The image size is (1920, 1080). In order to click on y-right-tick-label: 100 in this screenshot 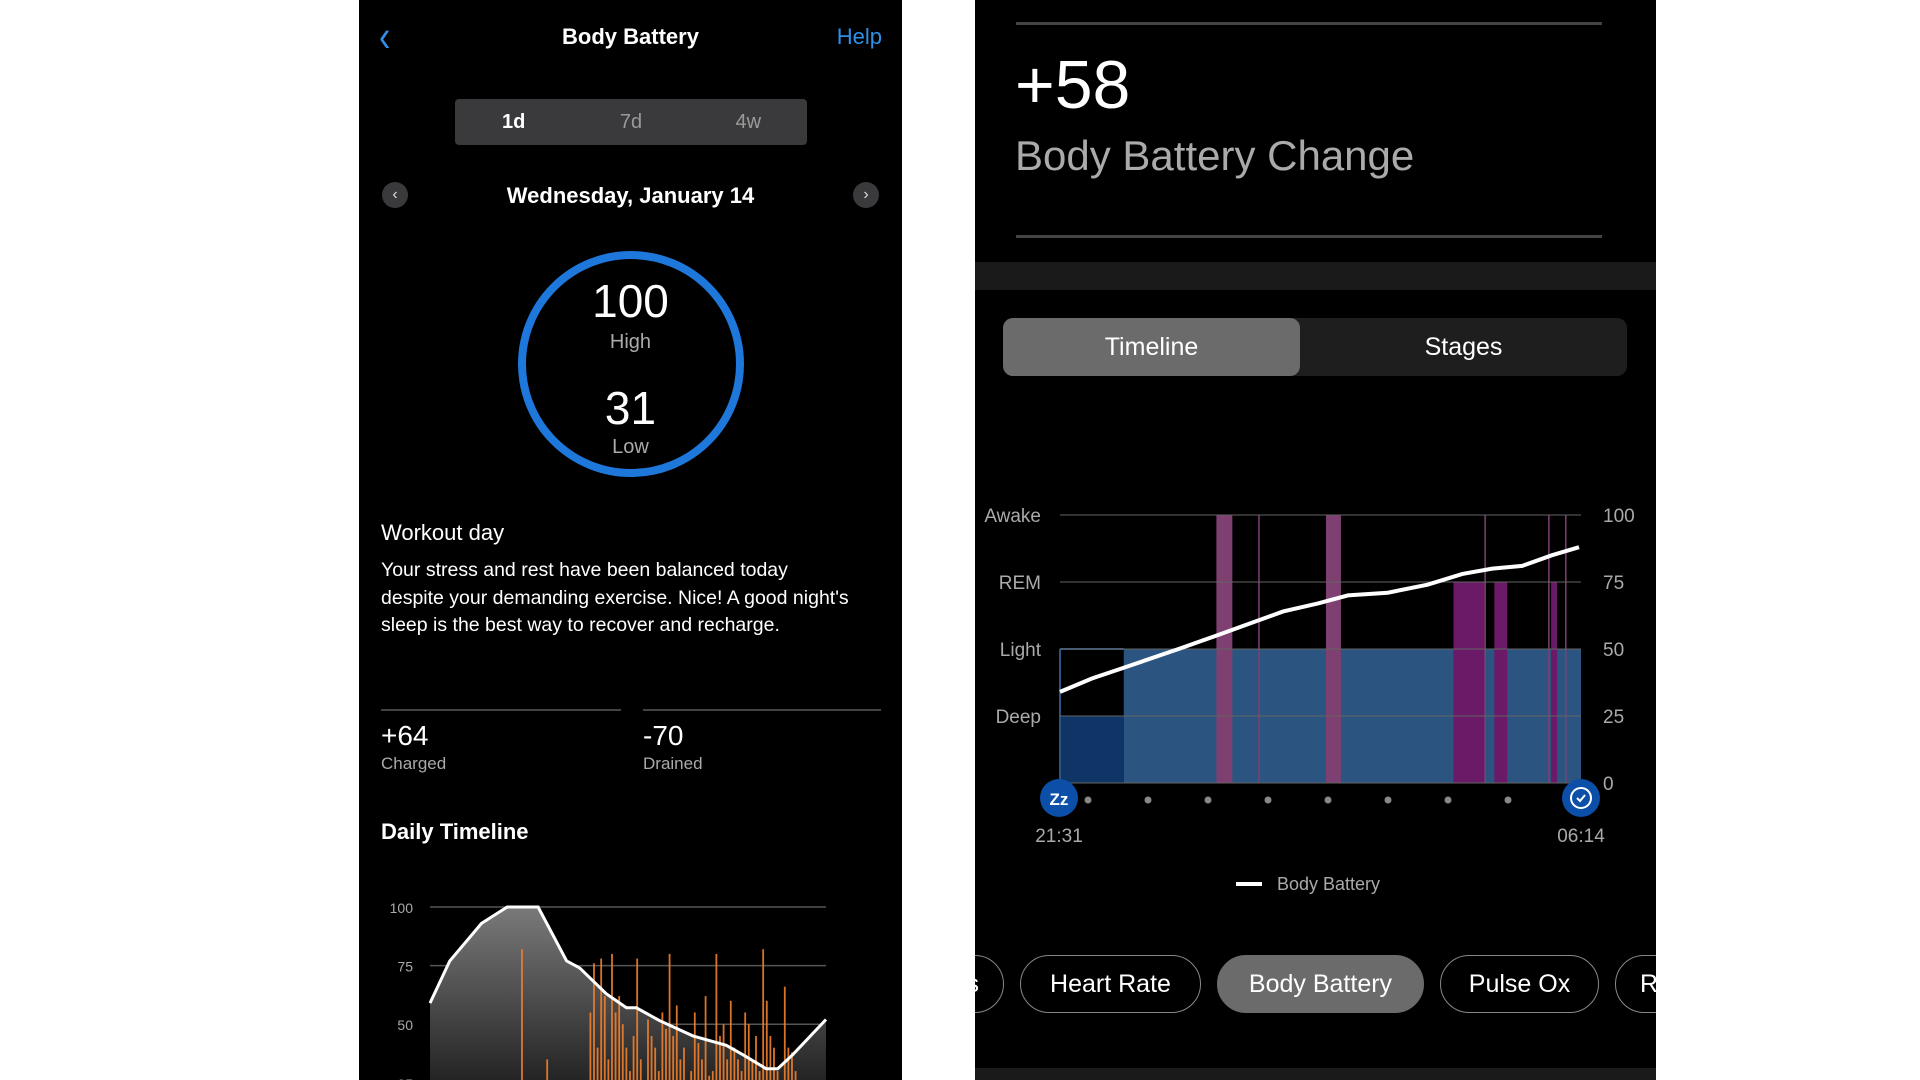, I will do `click(1619, 516)`.